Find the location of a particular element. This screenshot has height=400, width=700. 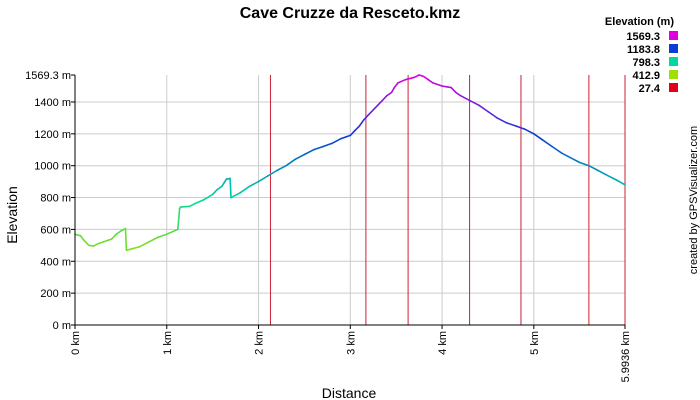

x-axis-title: Distance is located at coordinates (349, 392).